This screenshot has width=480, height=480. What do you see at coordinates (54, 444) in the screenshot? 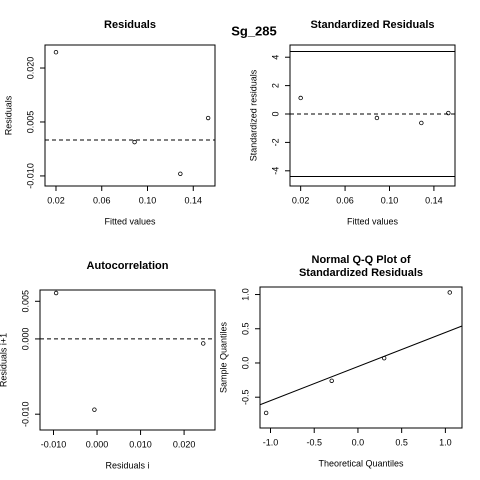
I see `x-tick-label: -0.010` at bounding box center [54, 444].